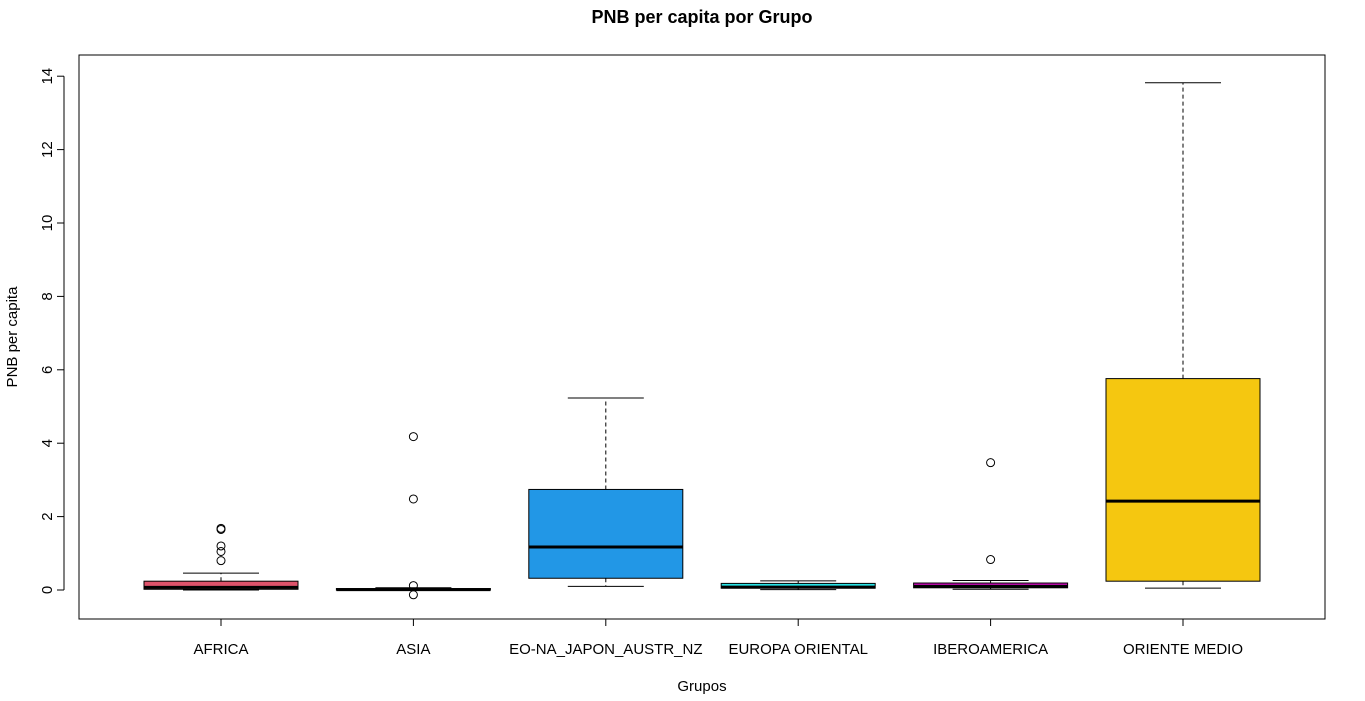 The image size is (1365, 701). What do you see at coordinates (47, 296) in the screenshot?
I see `y-tick-label: 8` at bounding box center [47, 296].